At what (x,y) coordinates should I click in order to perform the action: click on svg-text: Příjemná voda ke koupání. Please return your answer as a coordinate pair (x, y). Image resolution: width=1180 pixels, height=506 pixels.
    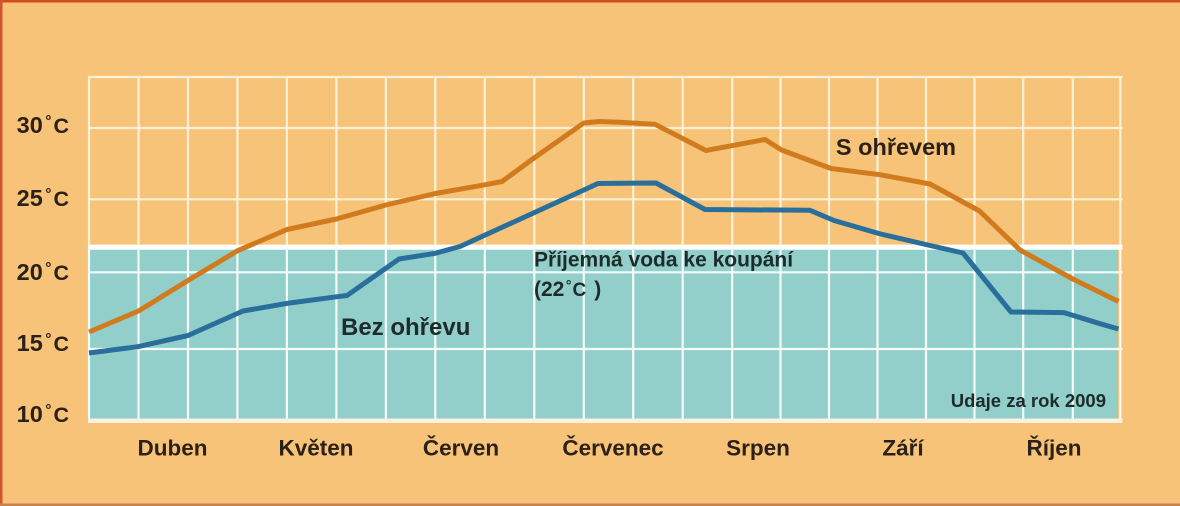
    Looking at the image, I should click on (664, 260).